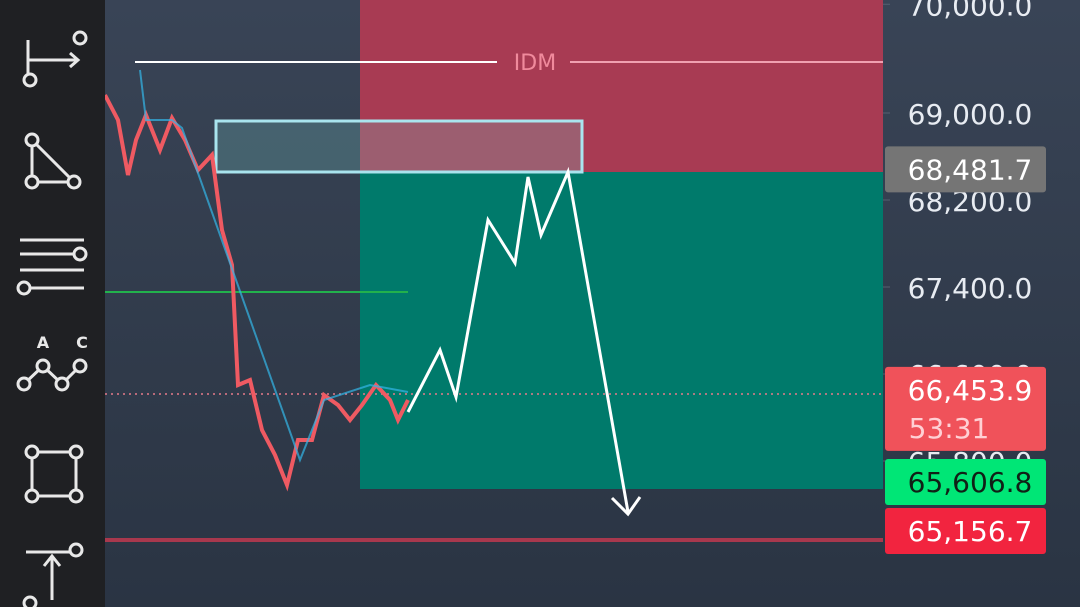 This screenshot has height=607, width=1080. Describe the element at coordinates (43, 342) in the screenshot. I see `svg-text: A` at that location.